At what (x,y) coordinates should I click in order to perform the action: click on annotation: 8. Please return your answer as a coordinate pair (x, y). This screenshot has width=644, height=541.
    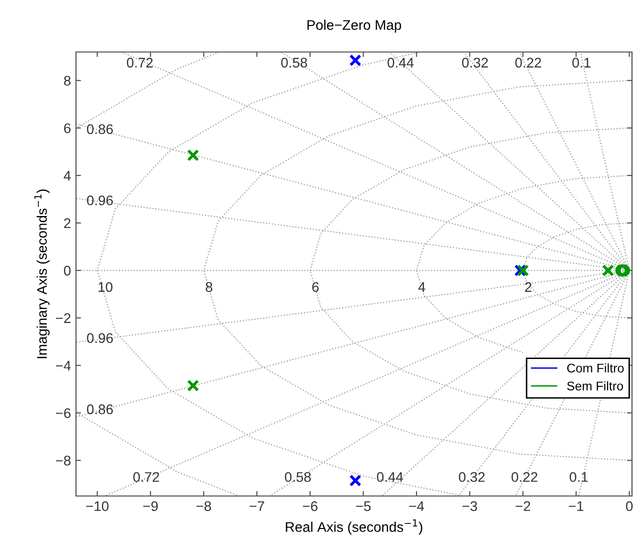
    Looking at the image, I should click on (209, 287).